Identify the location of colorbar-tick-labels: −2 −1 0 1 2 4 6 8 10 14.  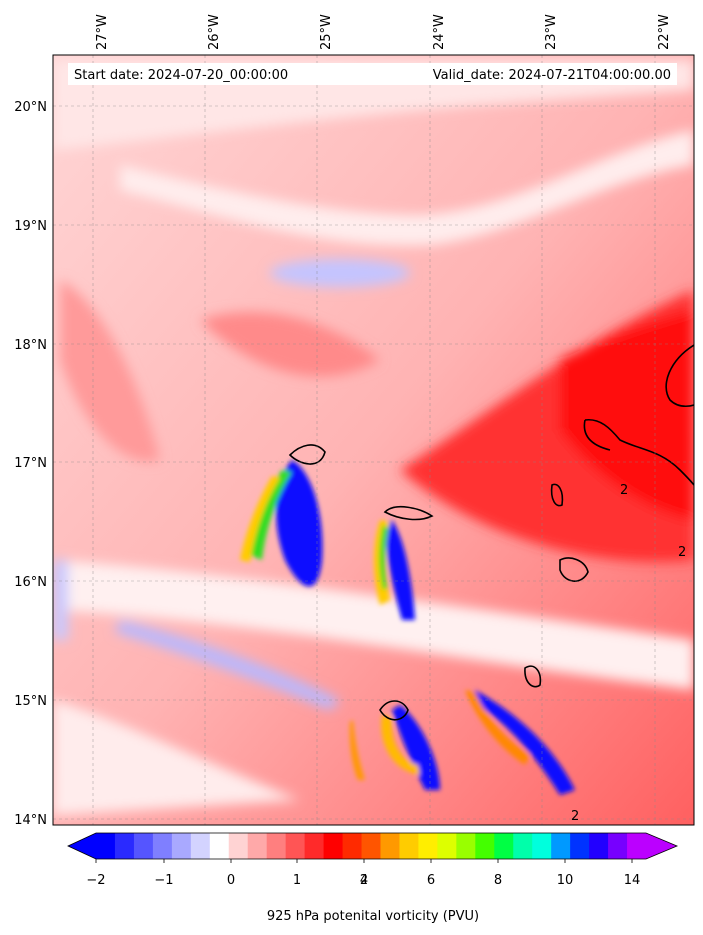
(363, 880).